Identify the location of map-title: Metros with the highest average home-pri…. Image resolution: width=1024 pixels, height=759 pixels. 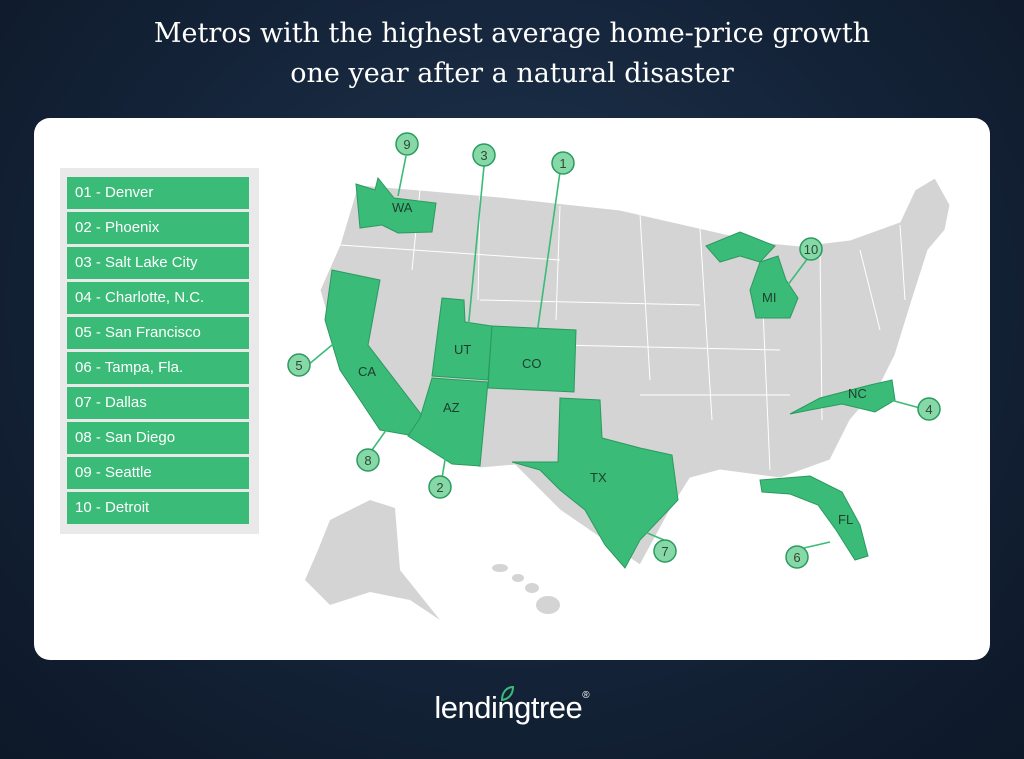
(512, 54).